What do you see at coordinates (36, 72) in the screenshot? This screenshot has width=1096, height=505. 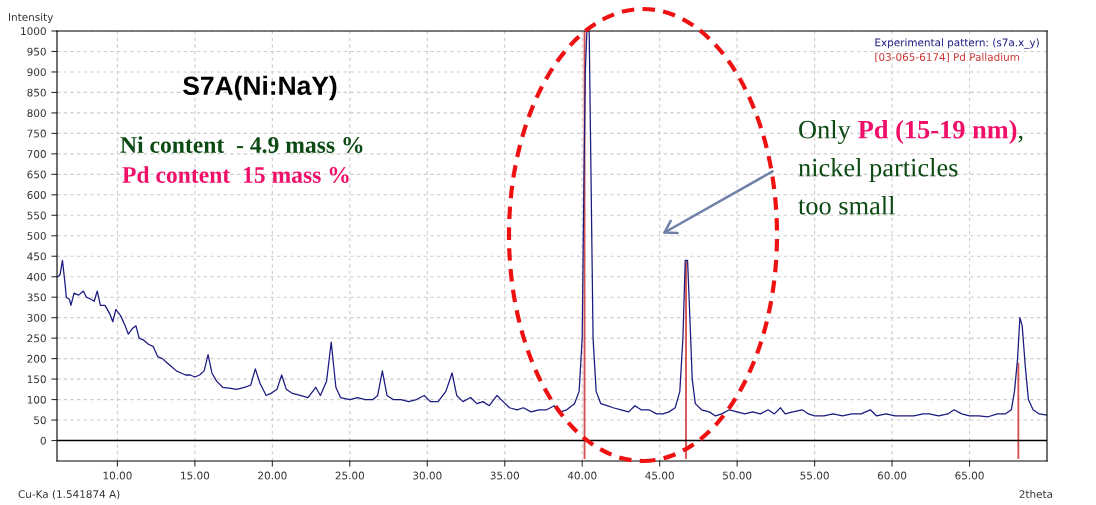 I see `y-tick-label: 900` at bounding box center [36, 72].